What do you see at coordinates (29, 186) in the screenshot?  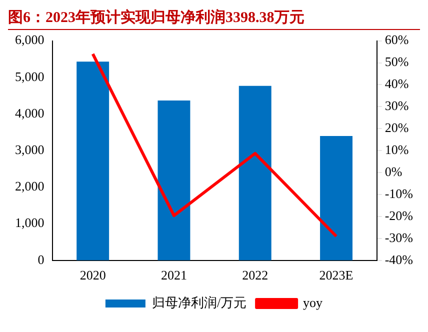 I see `y-tick-label: 2,000` at bounding box center [29, 186].